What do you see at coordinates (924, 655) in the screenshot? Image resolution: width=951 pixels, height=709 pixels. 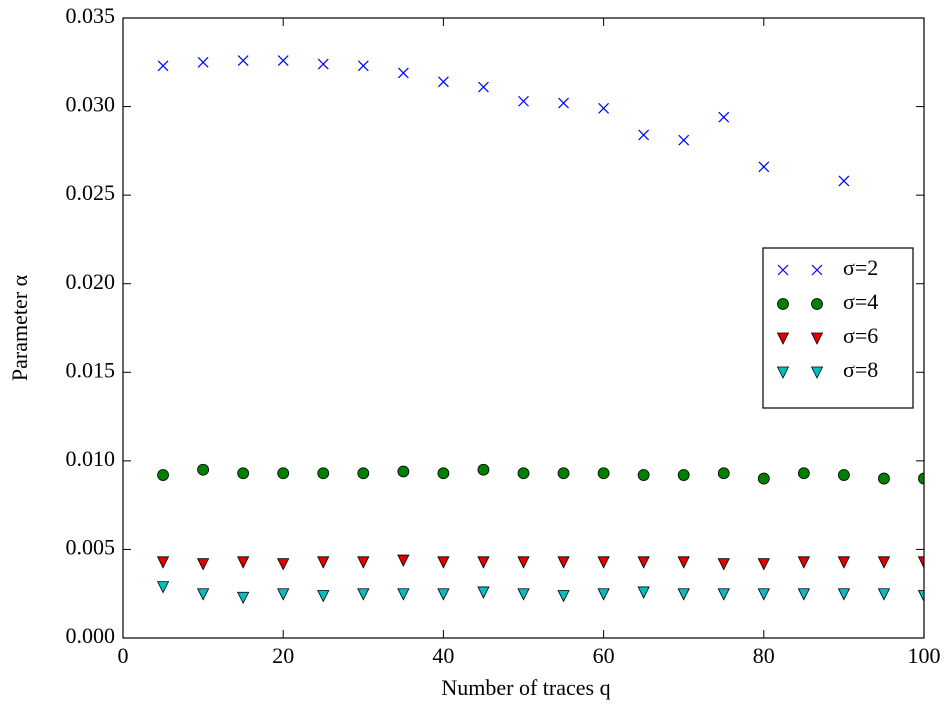 I see `x-tick-label: 100` at bounding box center [924, 655].